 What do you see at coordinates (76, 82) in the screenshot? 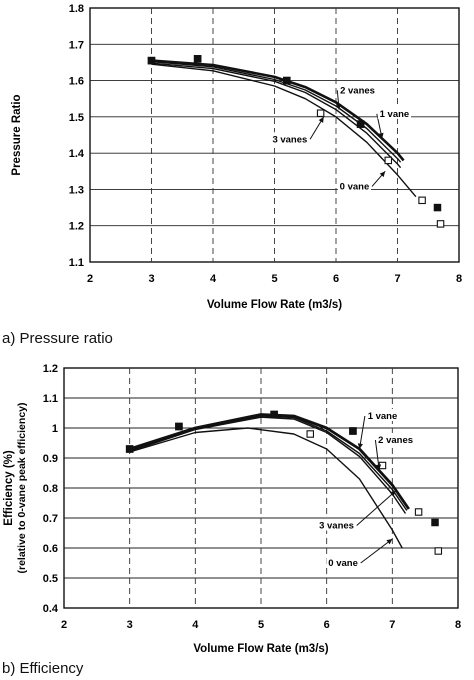
I see `y-tick-label: 1.6` at bounding box center [76, 82].